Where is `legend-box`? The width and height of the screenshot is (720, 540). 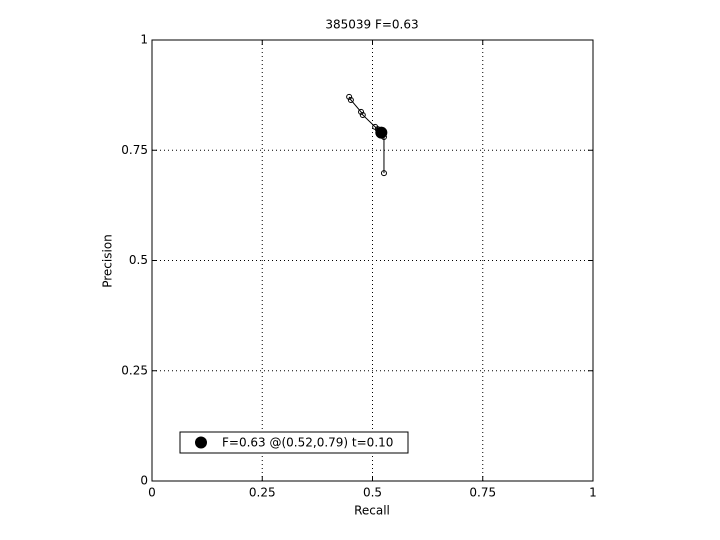
legend-box is located at coordinates (294, 442).